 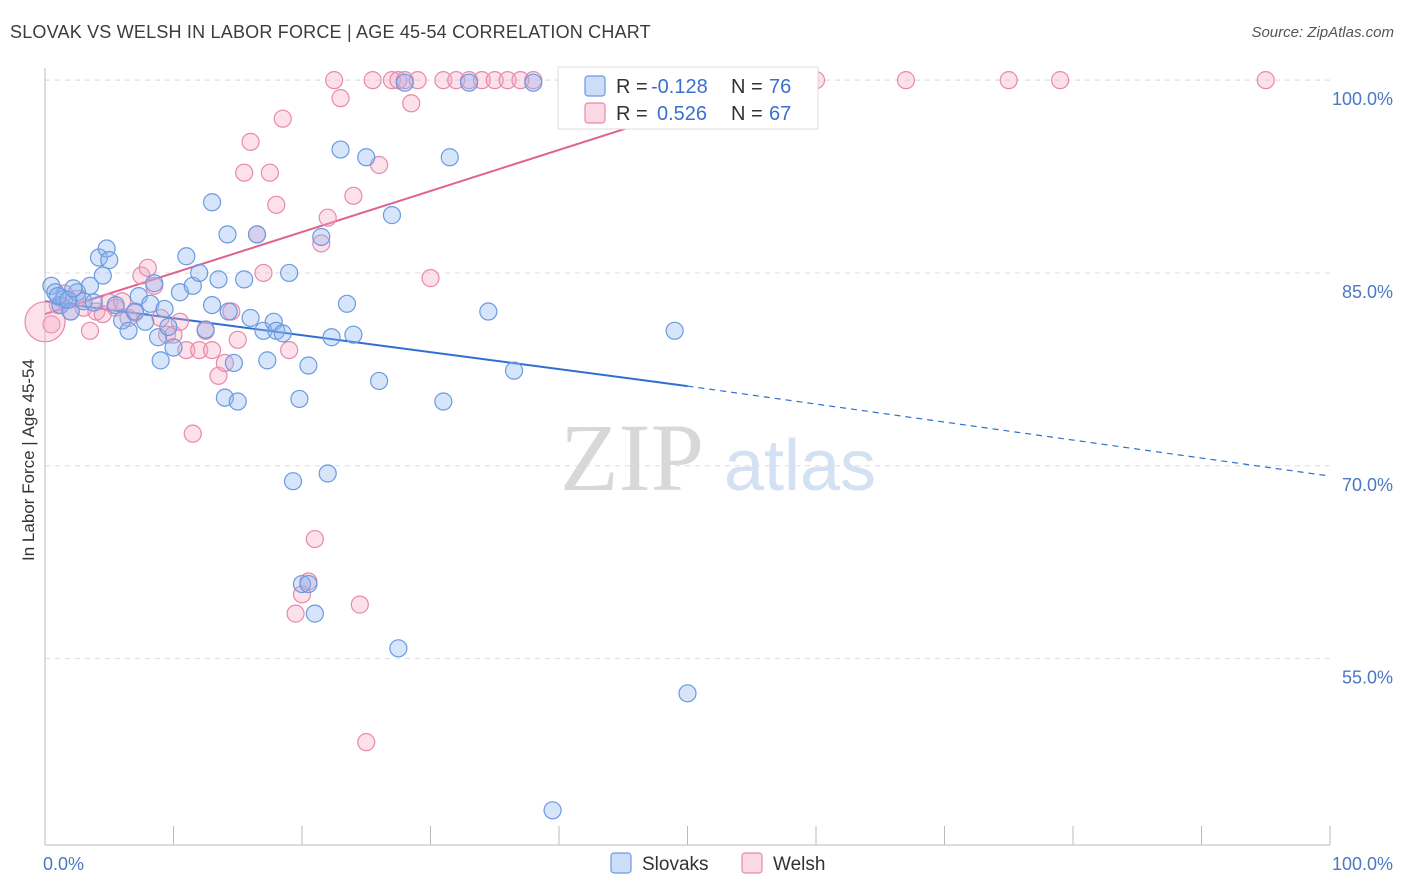 I want to click on legend-r-label-welsh: R =, so click(x=632, y=114).